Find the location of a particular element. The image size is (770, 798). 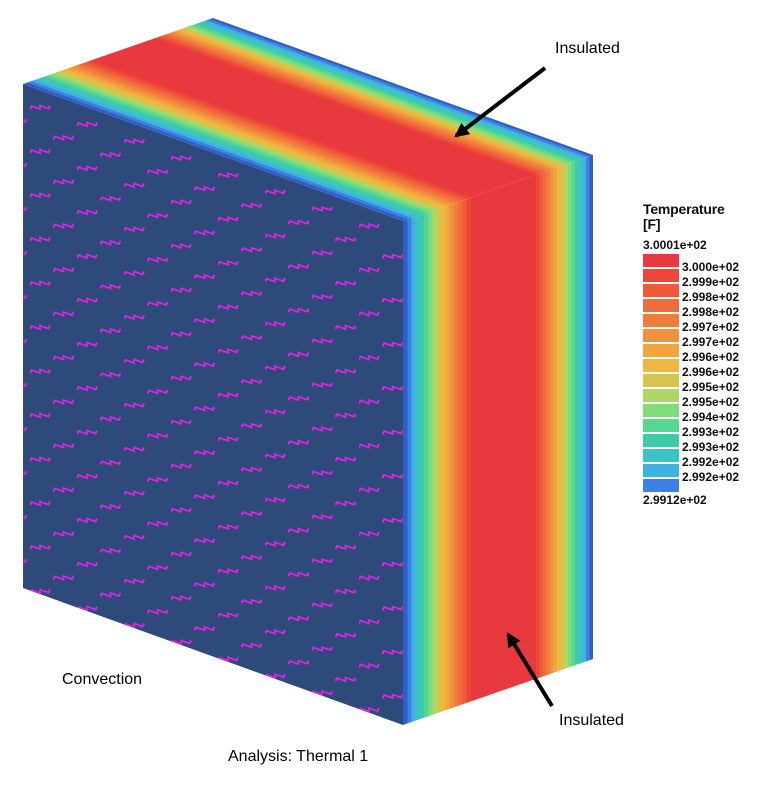

insulated-bottom-arrow is located at coordinates (530, 670).